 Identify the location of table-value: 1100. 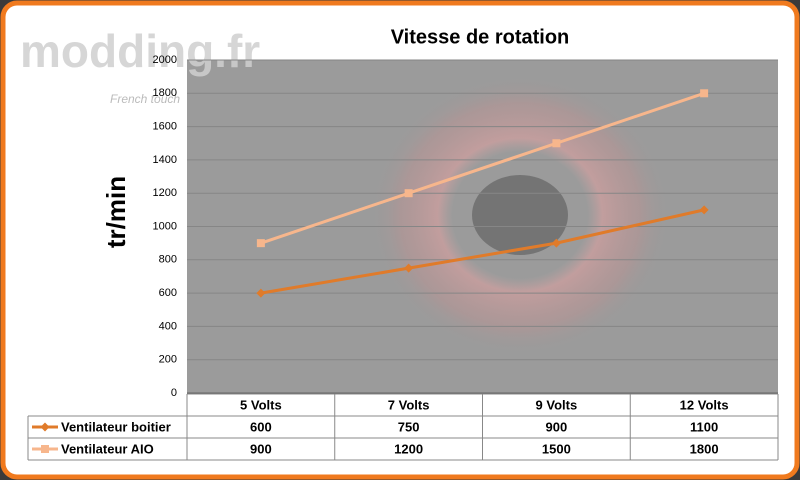
(704, 426).